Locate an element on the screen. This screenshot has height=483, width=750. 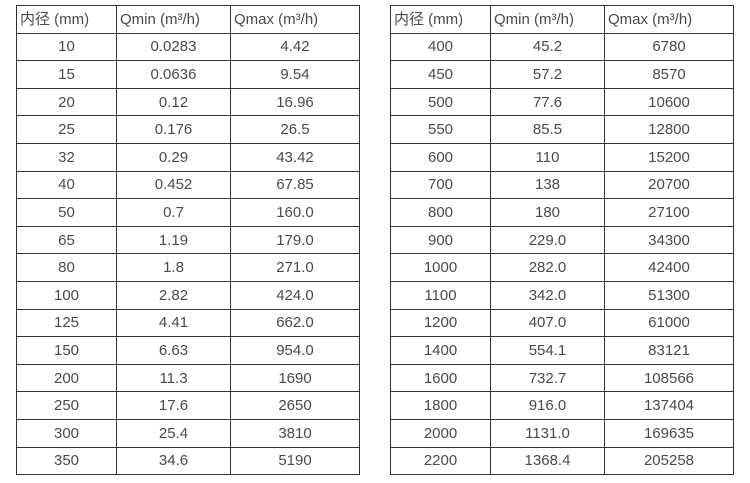
table-row: 550 85.5 12800 is located at coordinates (562, 129).